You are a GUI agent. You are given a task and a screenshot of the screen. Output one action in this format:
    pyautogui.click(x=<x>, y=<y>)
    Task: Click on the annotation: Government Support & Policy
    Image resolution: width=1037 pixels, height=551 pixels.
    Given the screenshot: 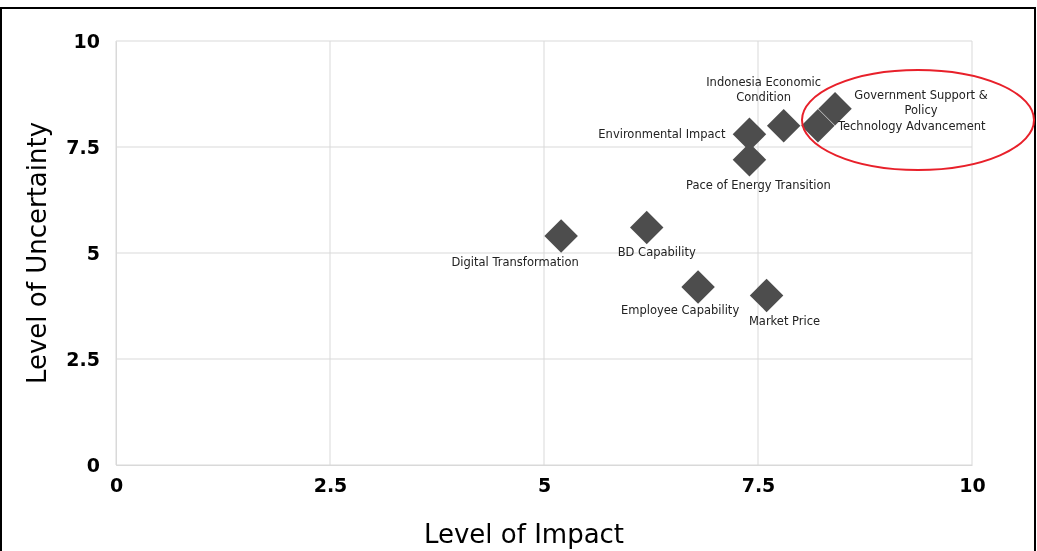 What is the action you would take?
    pyautogui.click(x=921, y=102)
    